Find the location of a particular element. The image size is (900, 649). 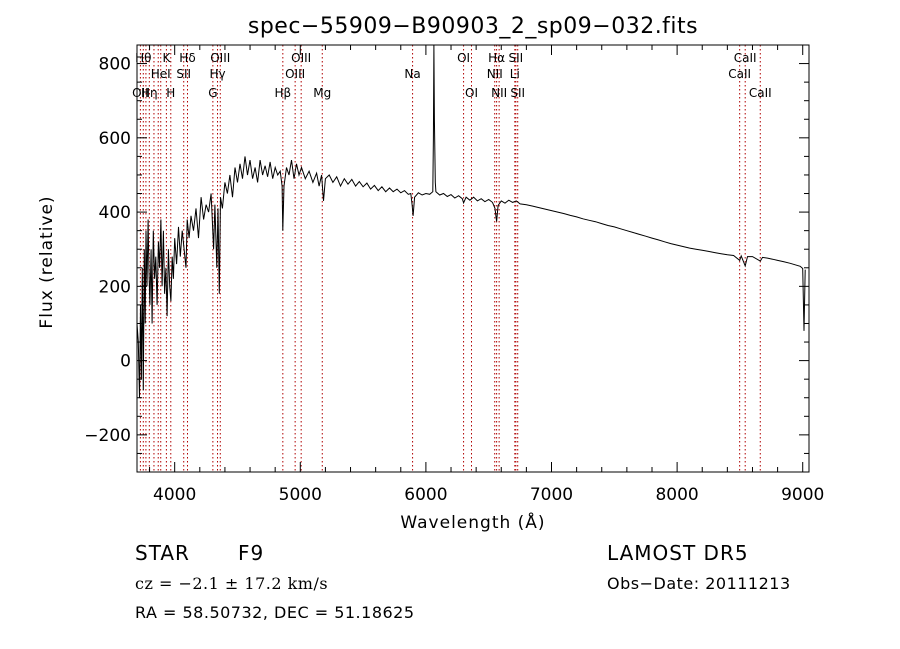

line-label-18: Na is located at coordinates (412, 74).